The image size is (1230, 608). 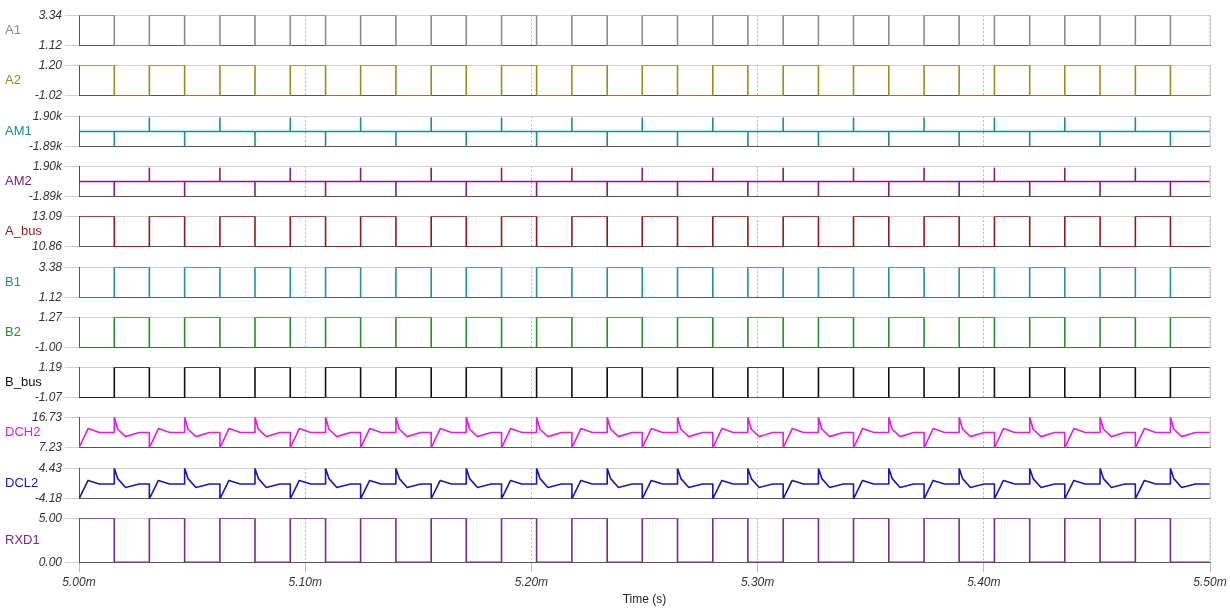 What do you see at coordinates (13, 281) in the screenshot?
I see `y-axis-title: B1` at bounding box center [13, 281].